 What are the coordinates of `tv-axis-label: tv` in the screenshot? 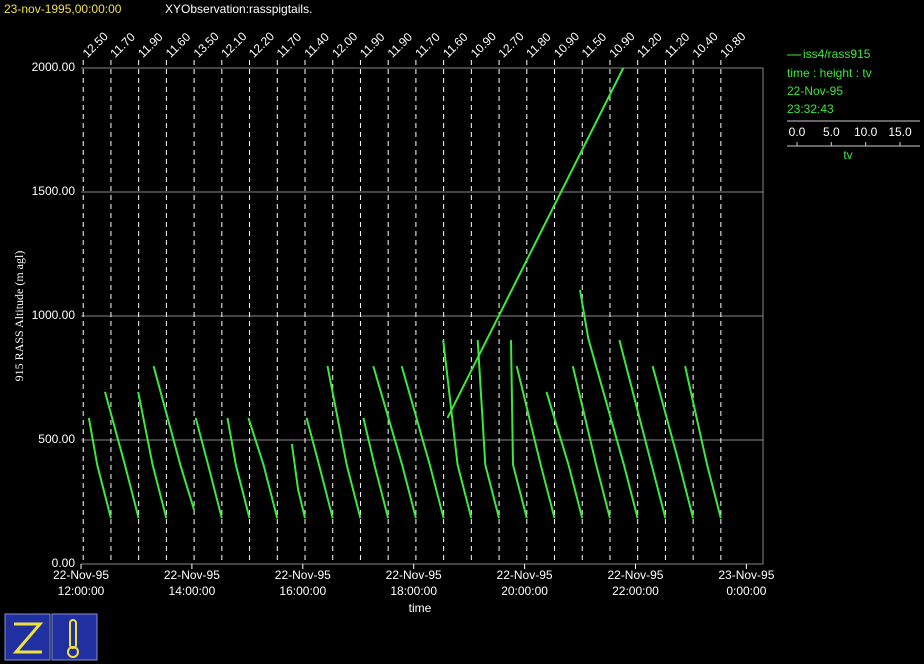 It's located at (847, 155).